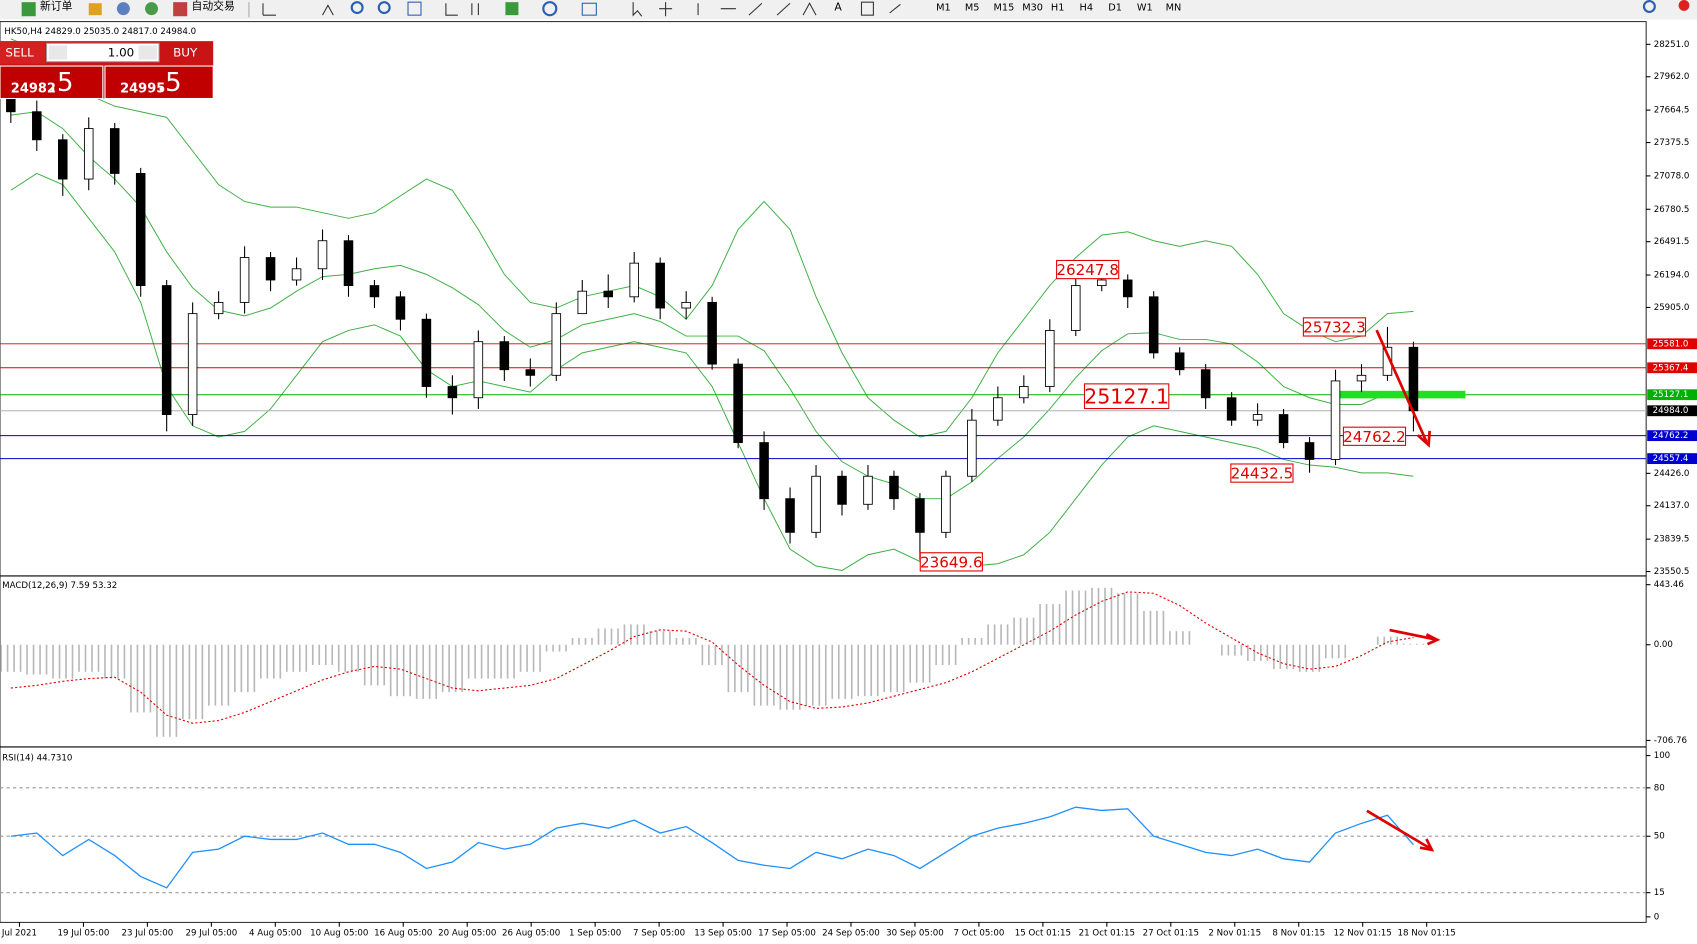 This screenshot has height=944, width=1697. I want to click on sell-button, so click(23, 52).